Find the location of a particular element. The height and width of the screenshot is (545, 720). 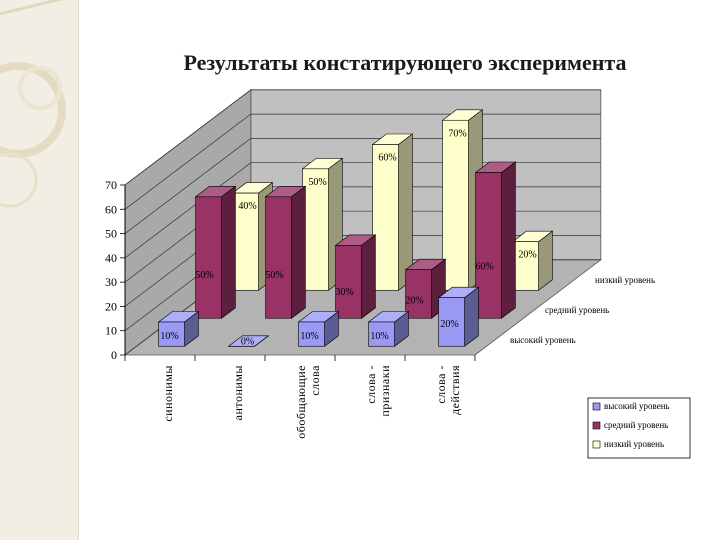

depth-axis-label: средний уровень is located at coordinates (577, 310).